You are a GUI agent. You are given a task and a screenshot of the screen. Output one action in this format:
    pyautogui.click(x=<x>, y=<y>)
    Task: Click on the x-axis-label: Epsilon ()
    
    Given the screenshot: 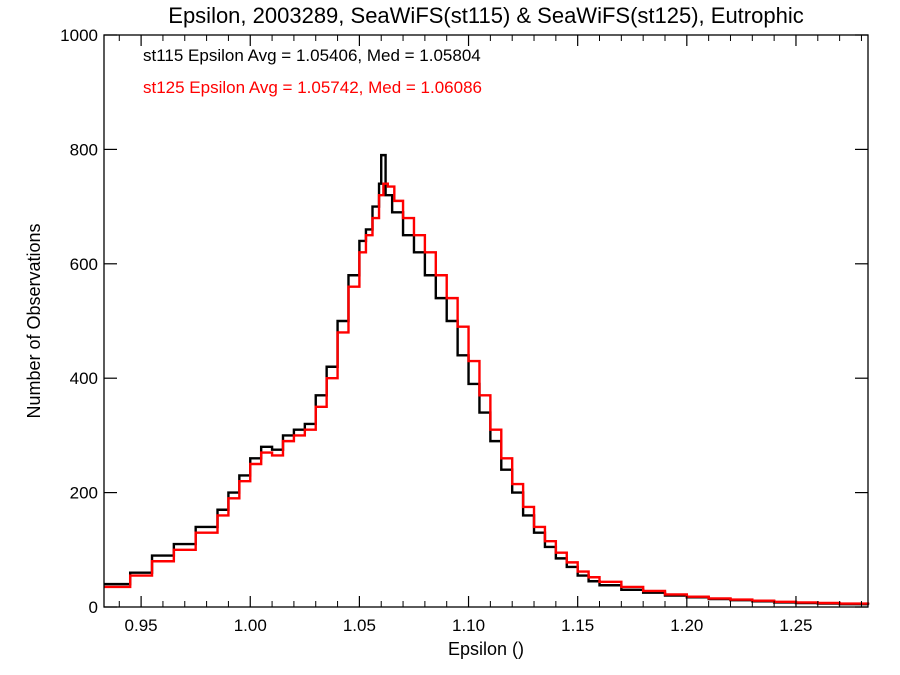 What is the action you would take?
    pyautogui.click(x=486, y=649)
    